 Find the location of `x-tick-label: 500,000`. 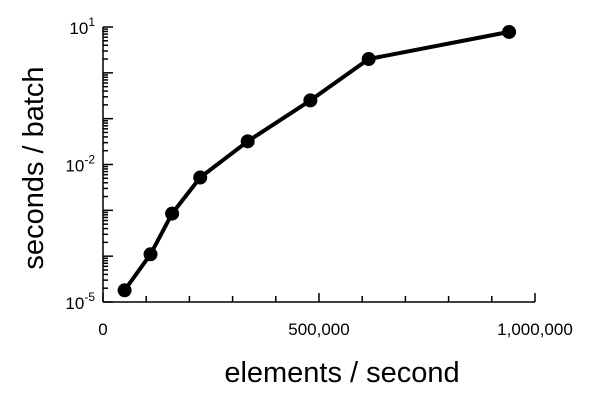

x-tick-label: 500,000 is located at coordinates (318, 329).